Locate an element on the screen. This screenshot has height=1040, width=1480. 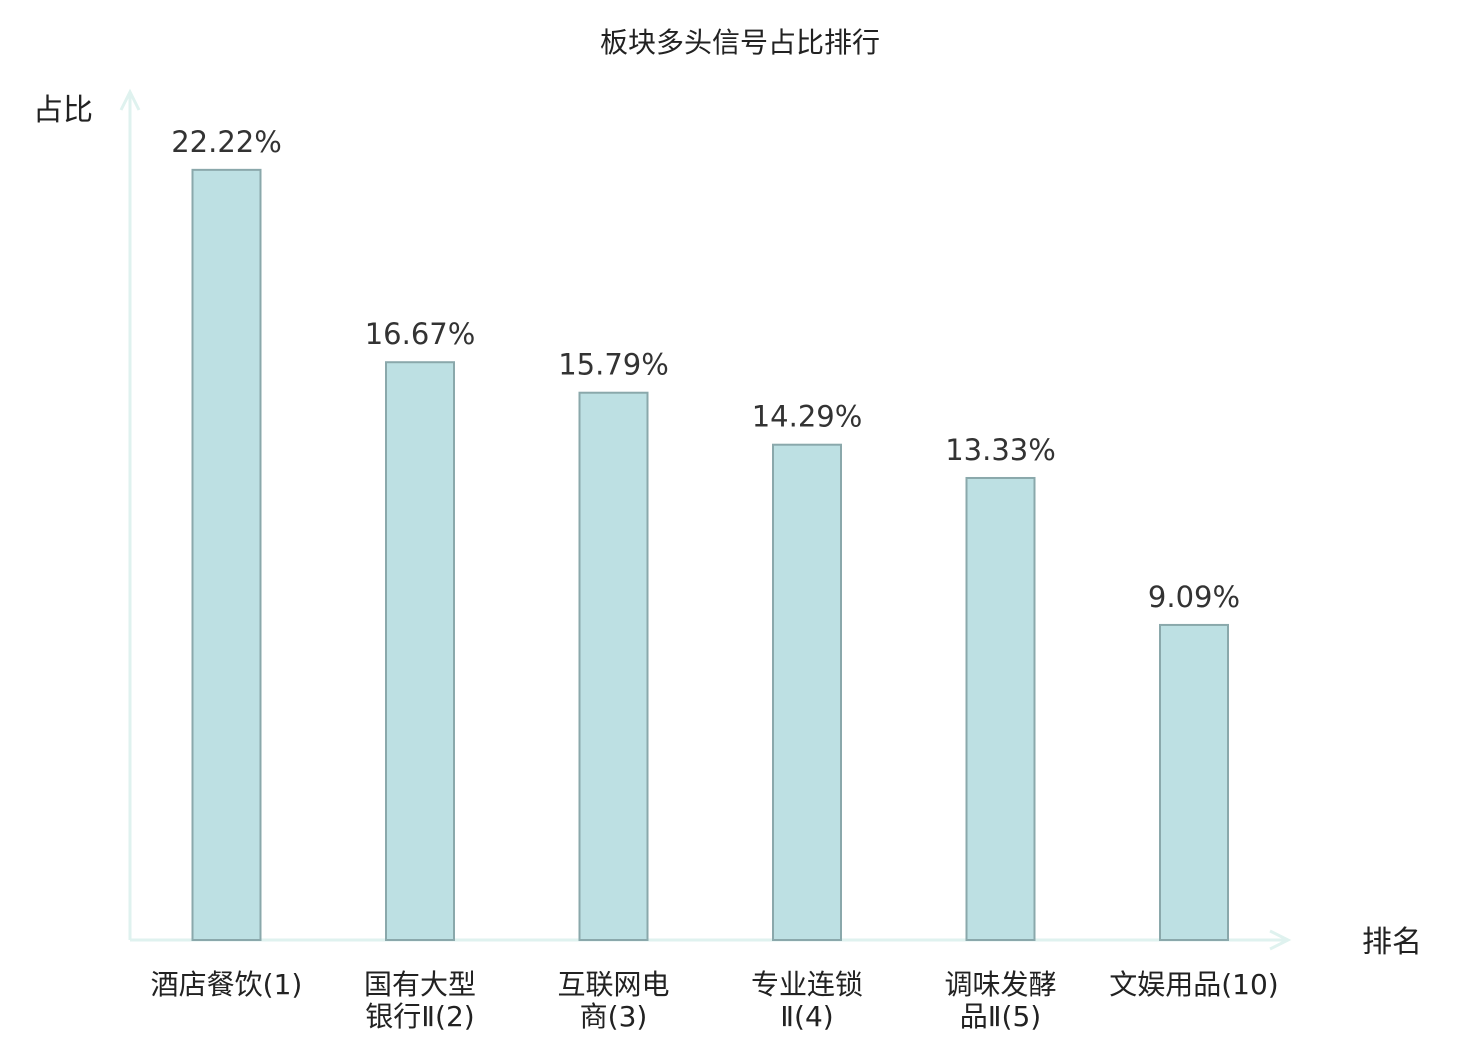
y-axis-label: 占比 is located at coordinates (63, 110).